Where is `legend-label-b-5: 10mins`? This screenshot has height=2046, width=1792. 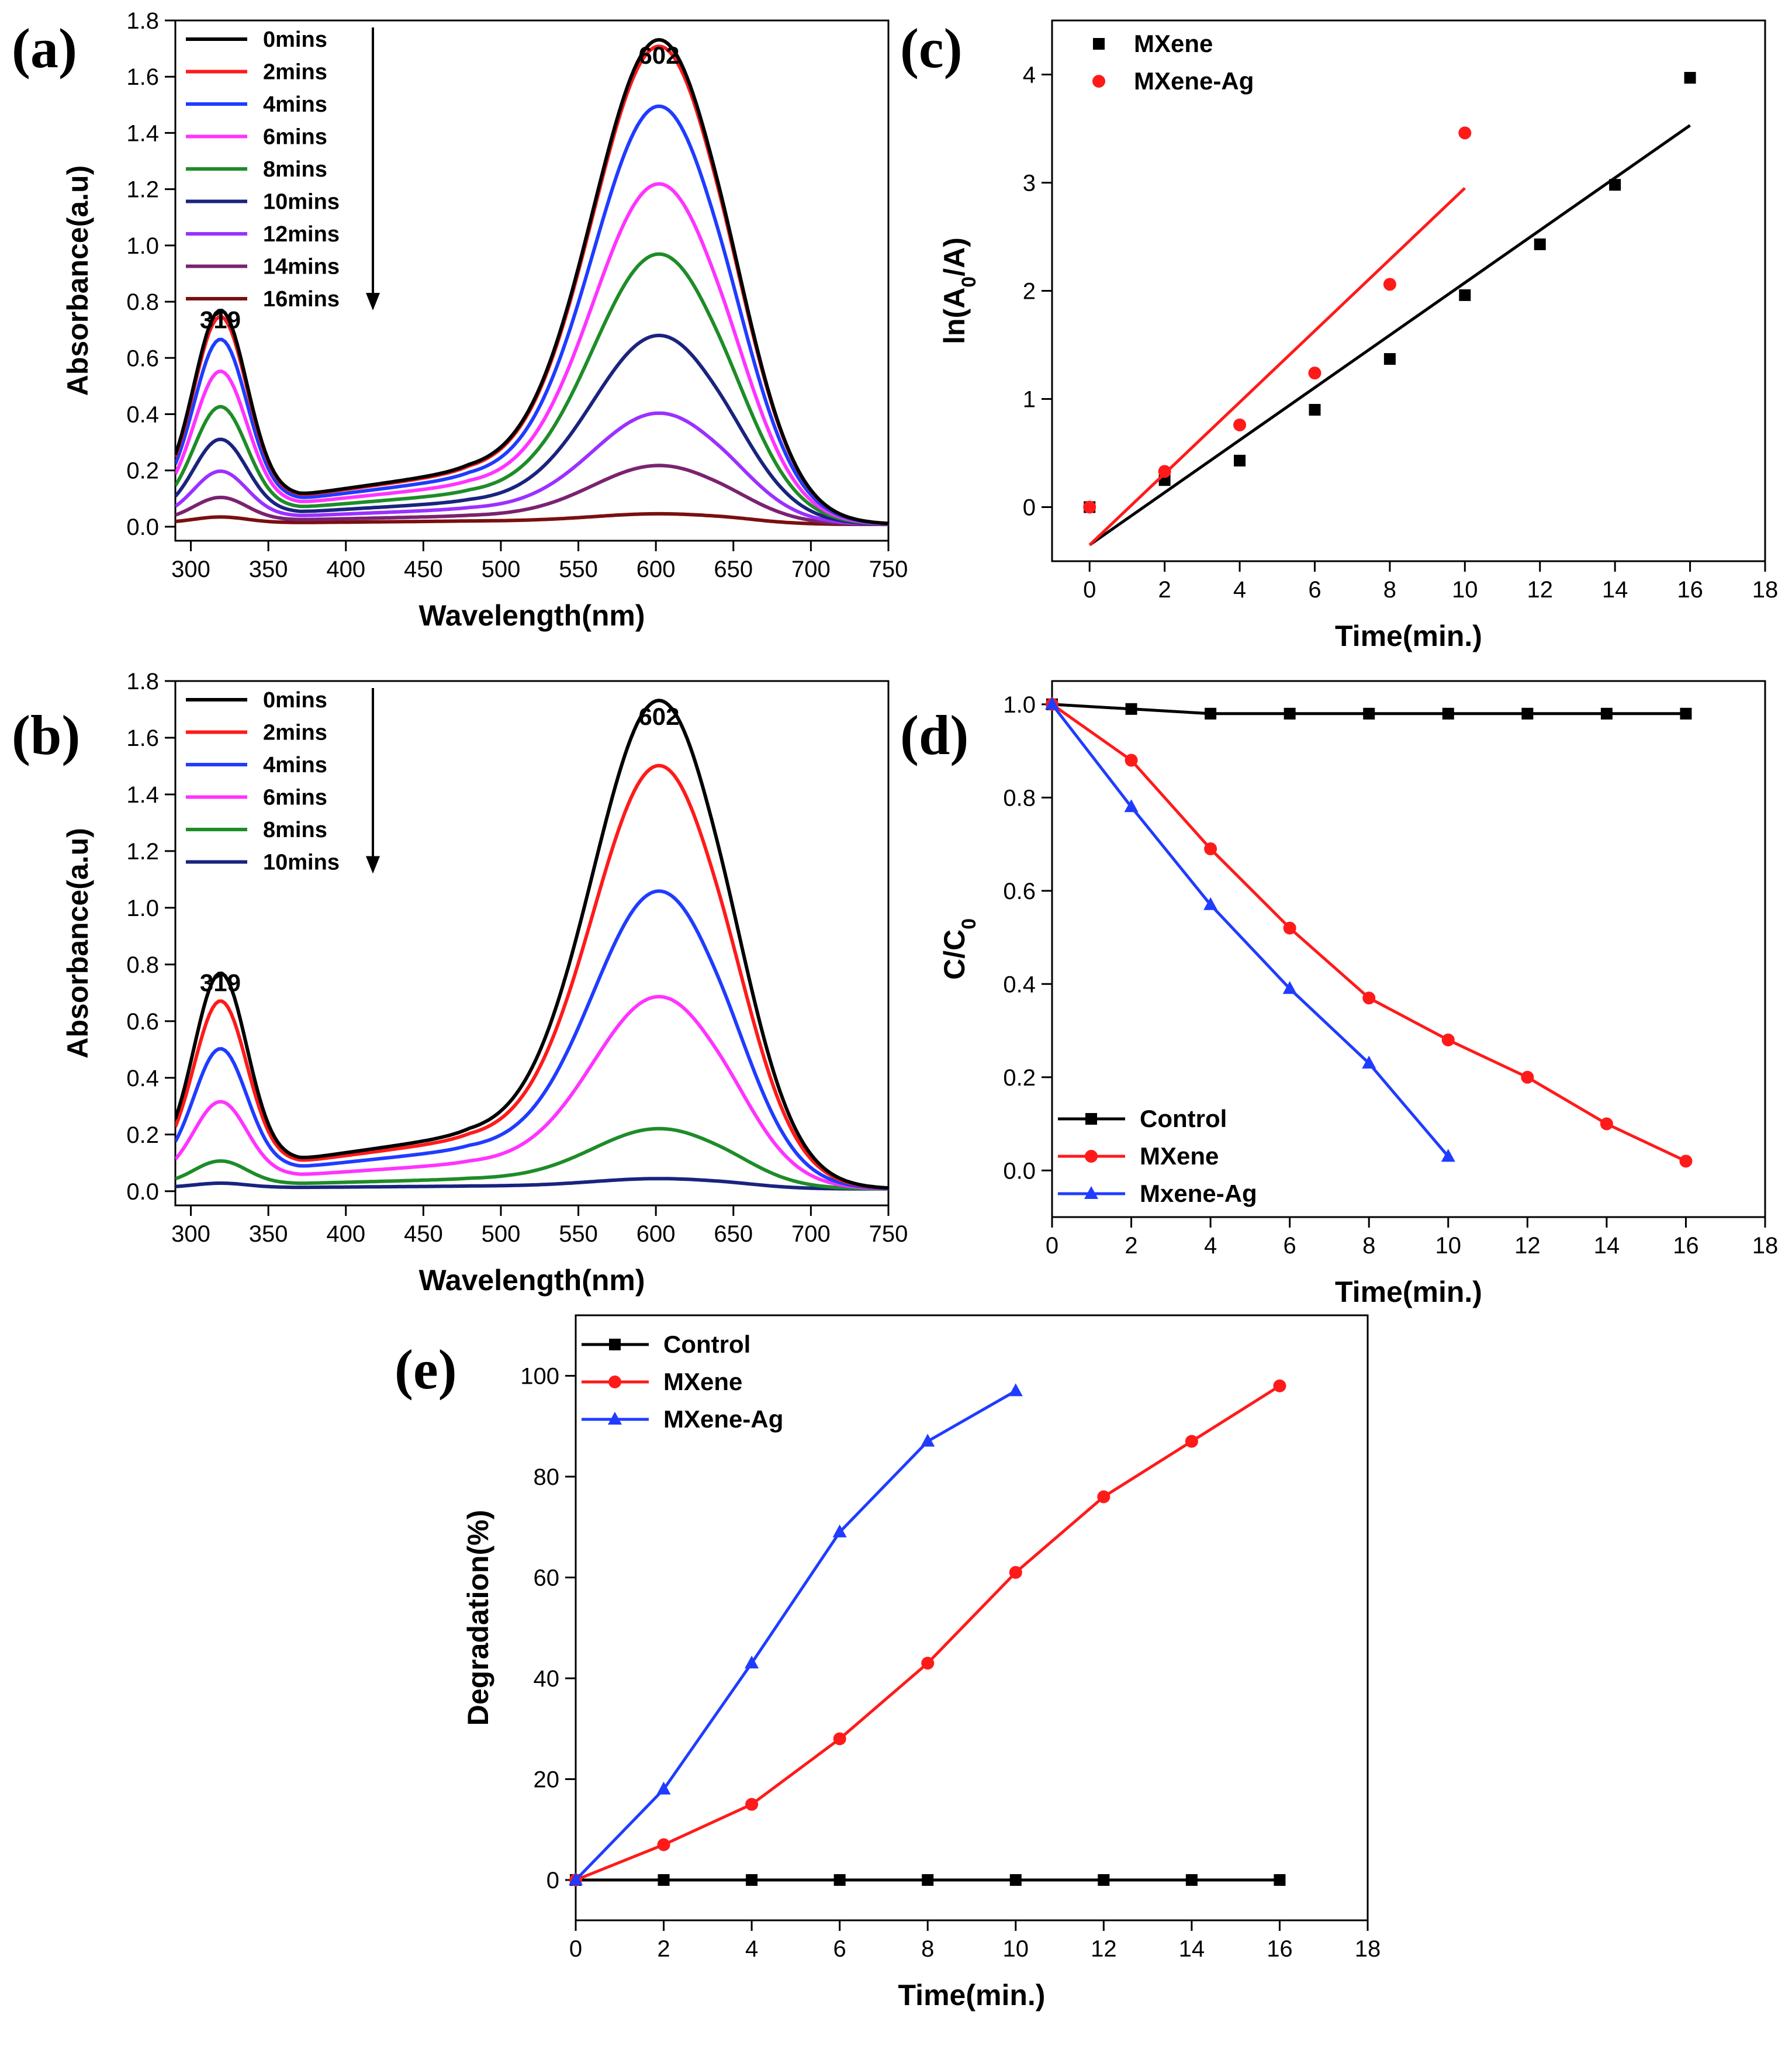
legend-label-b-5: 10mins is located at coordinates (301, 863).